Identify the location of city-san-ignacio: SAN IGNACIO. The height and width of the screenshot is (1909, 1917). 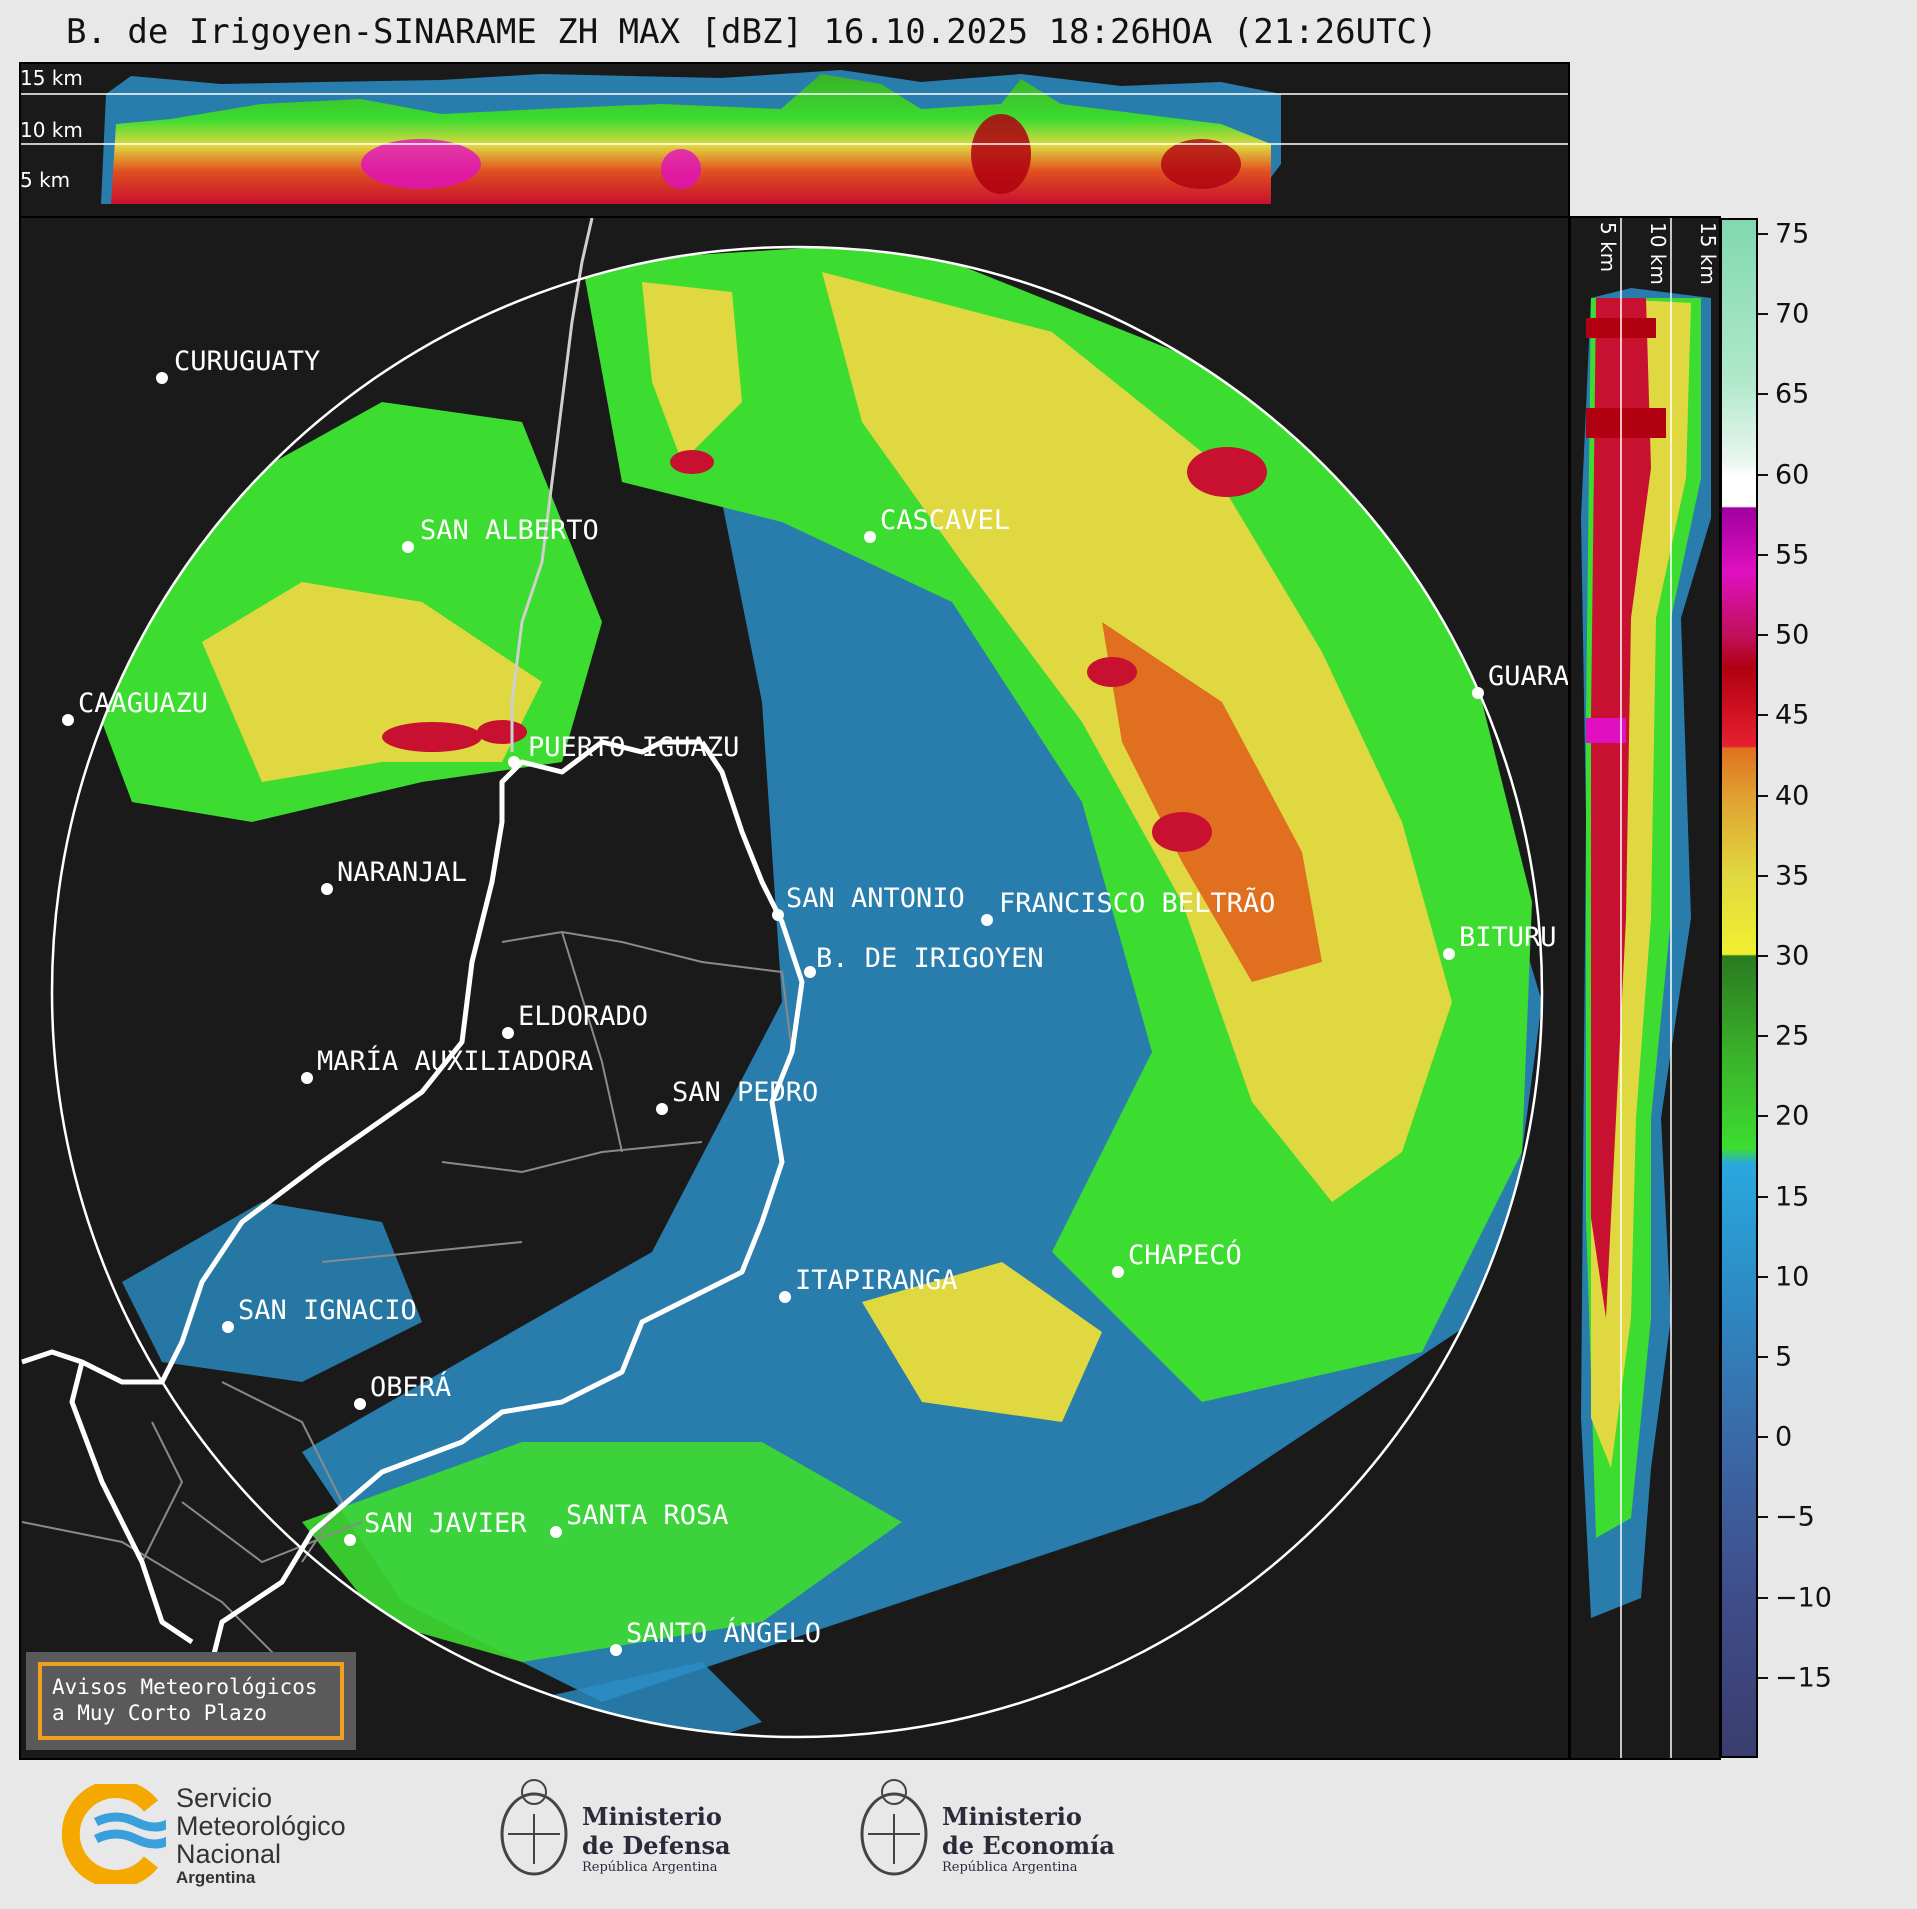
(319, 1314).